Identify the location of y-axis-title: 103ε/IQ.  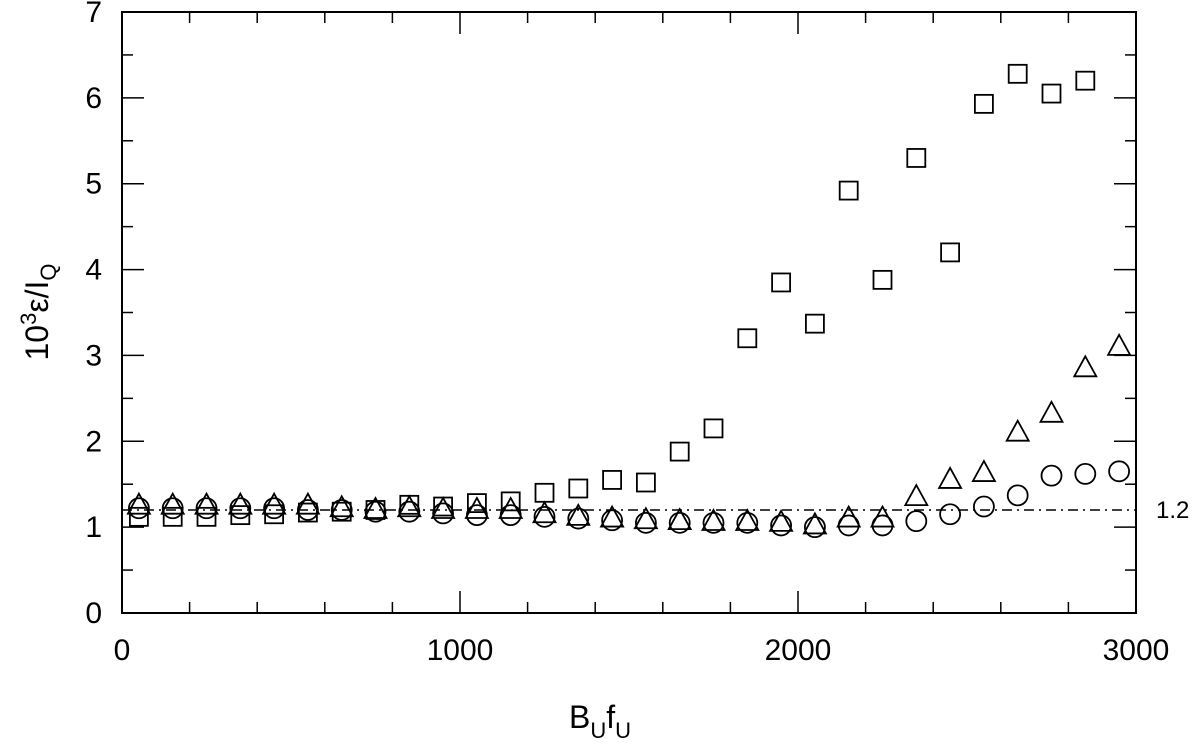
(38, 311).